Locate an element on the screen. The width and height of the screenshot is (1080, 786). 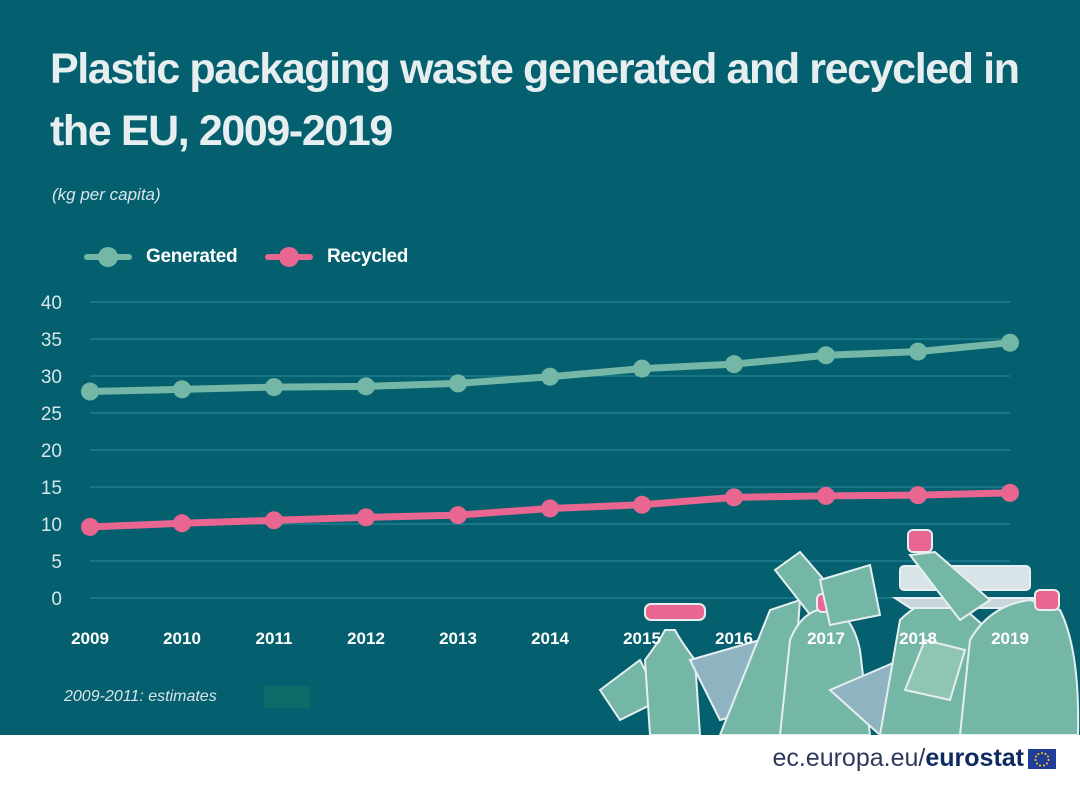
legend-item-recycled: Recycled is located at coordinates (336, 257).